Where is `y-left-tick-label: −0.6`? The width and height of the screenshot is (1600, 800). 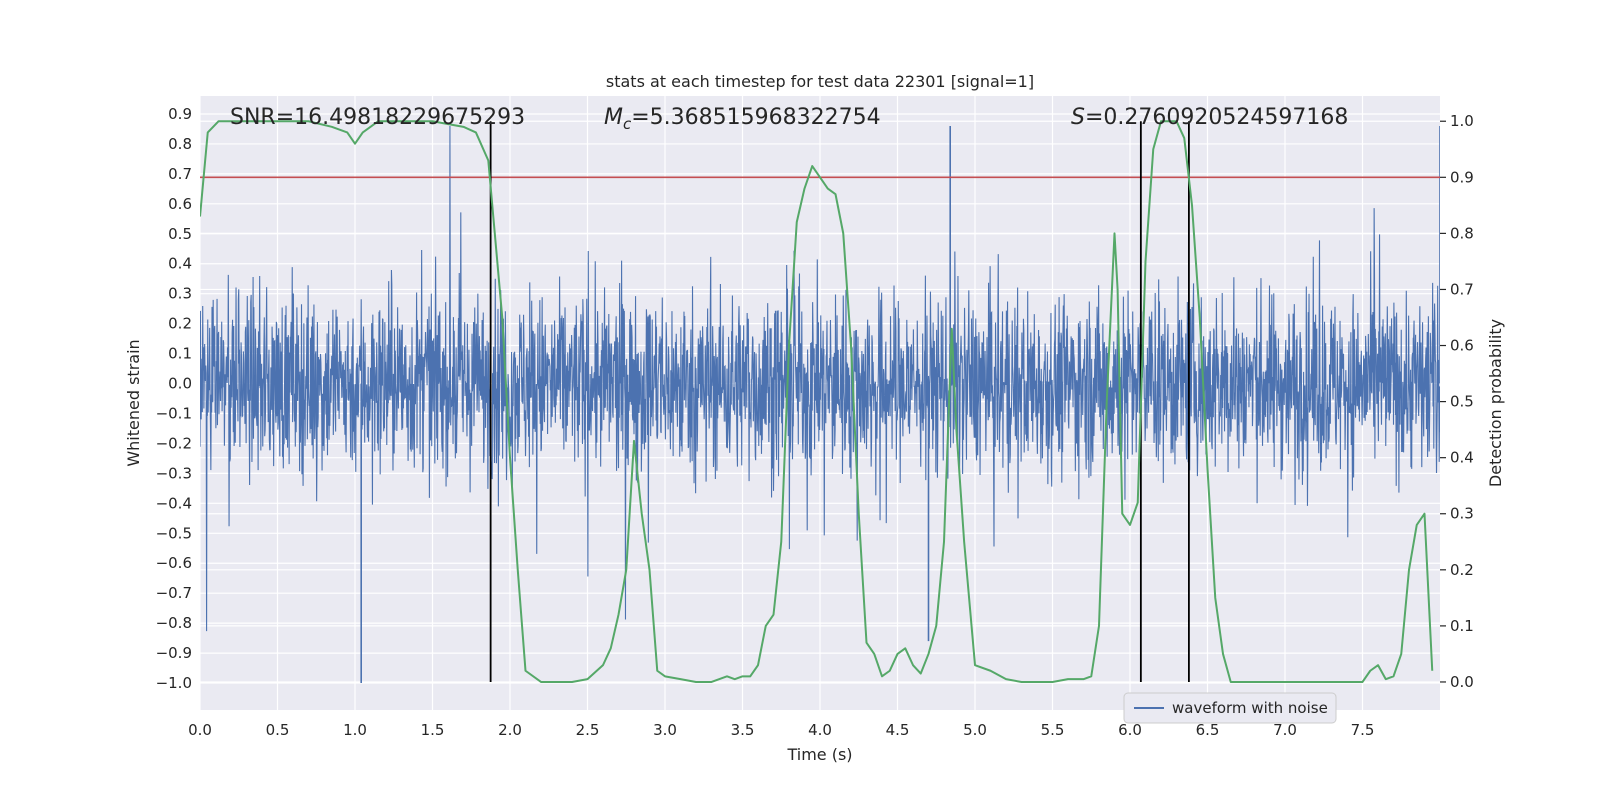
y-left-tick-label: −0.6 is located at coordinates (174, 563).